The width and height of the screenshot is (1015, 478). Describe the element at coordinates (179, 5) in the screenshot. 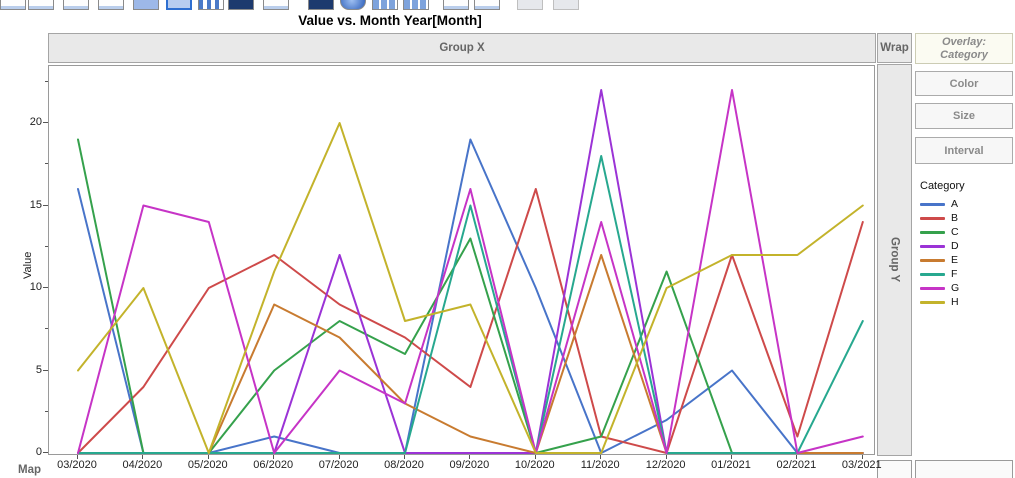

I see `line-chart-icon` at that location.